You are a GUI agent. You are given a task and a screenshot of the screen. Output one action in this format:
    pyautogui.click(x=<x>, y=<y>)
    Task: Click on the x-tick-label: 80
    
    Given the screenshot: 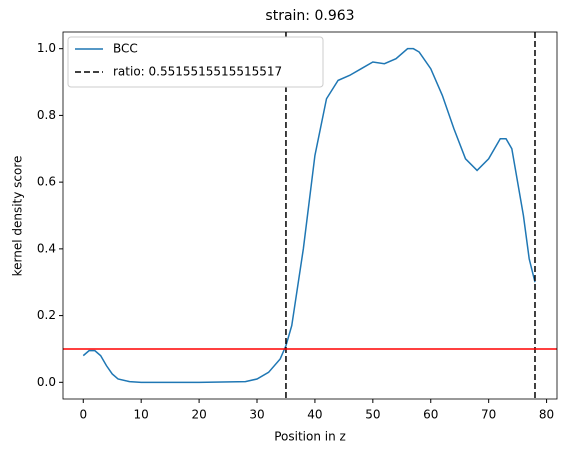 What is the action you would take?
    pyautogui.click(x=546, y=415)
    